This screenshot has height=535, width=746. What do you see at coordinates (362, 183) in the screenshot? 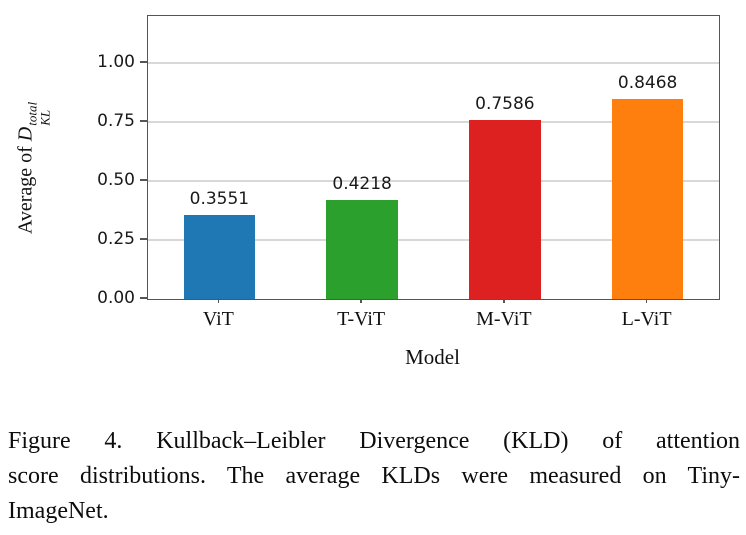
I see `bar-value-label: 0.4218` at bounding box center [362, 183].